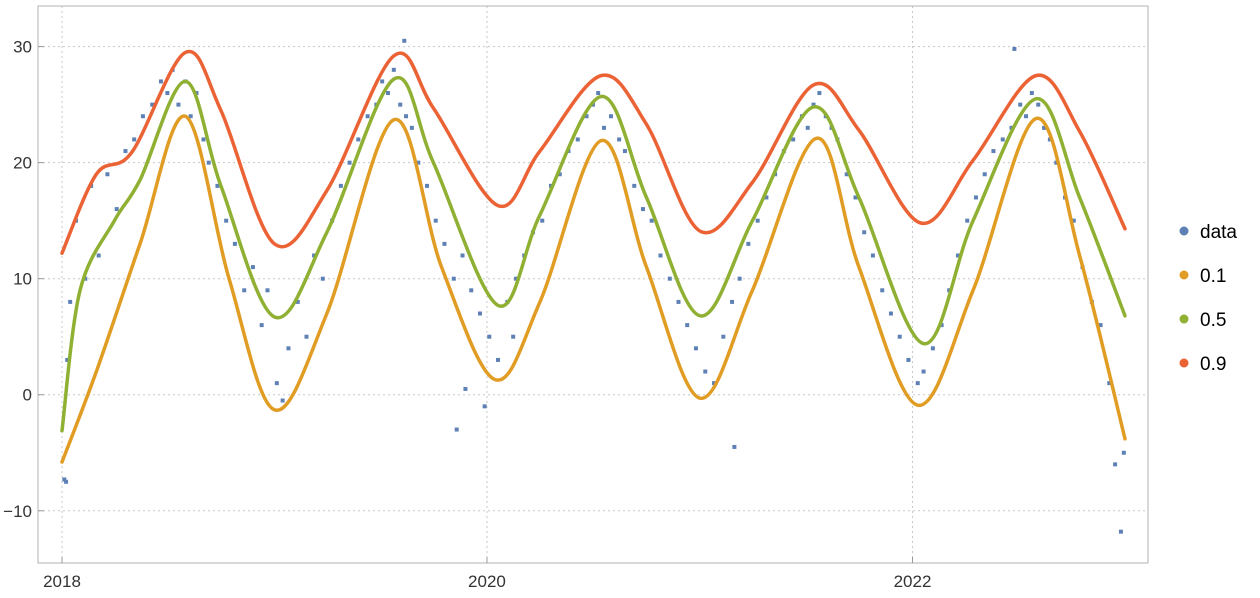 Image resolution: width=1260 pixels, height=598 pixels. Describe the element at coordinates (1208, 298) in the screenshot. I see `legend: data 0.1 0.5 0.9` at that location.